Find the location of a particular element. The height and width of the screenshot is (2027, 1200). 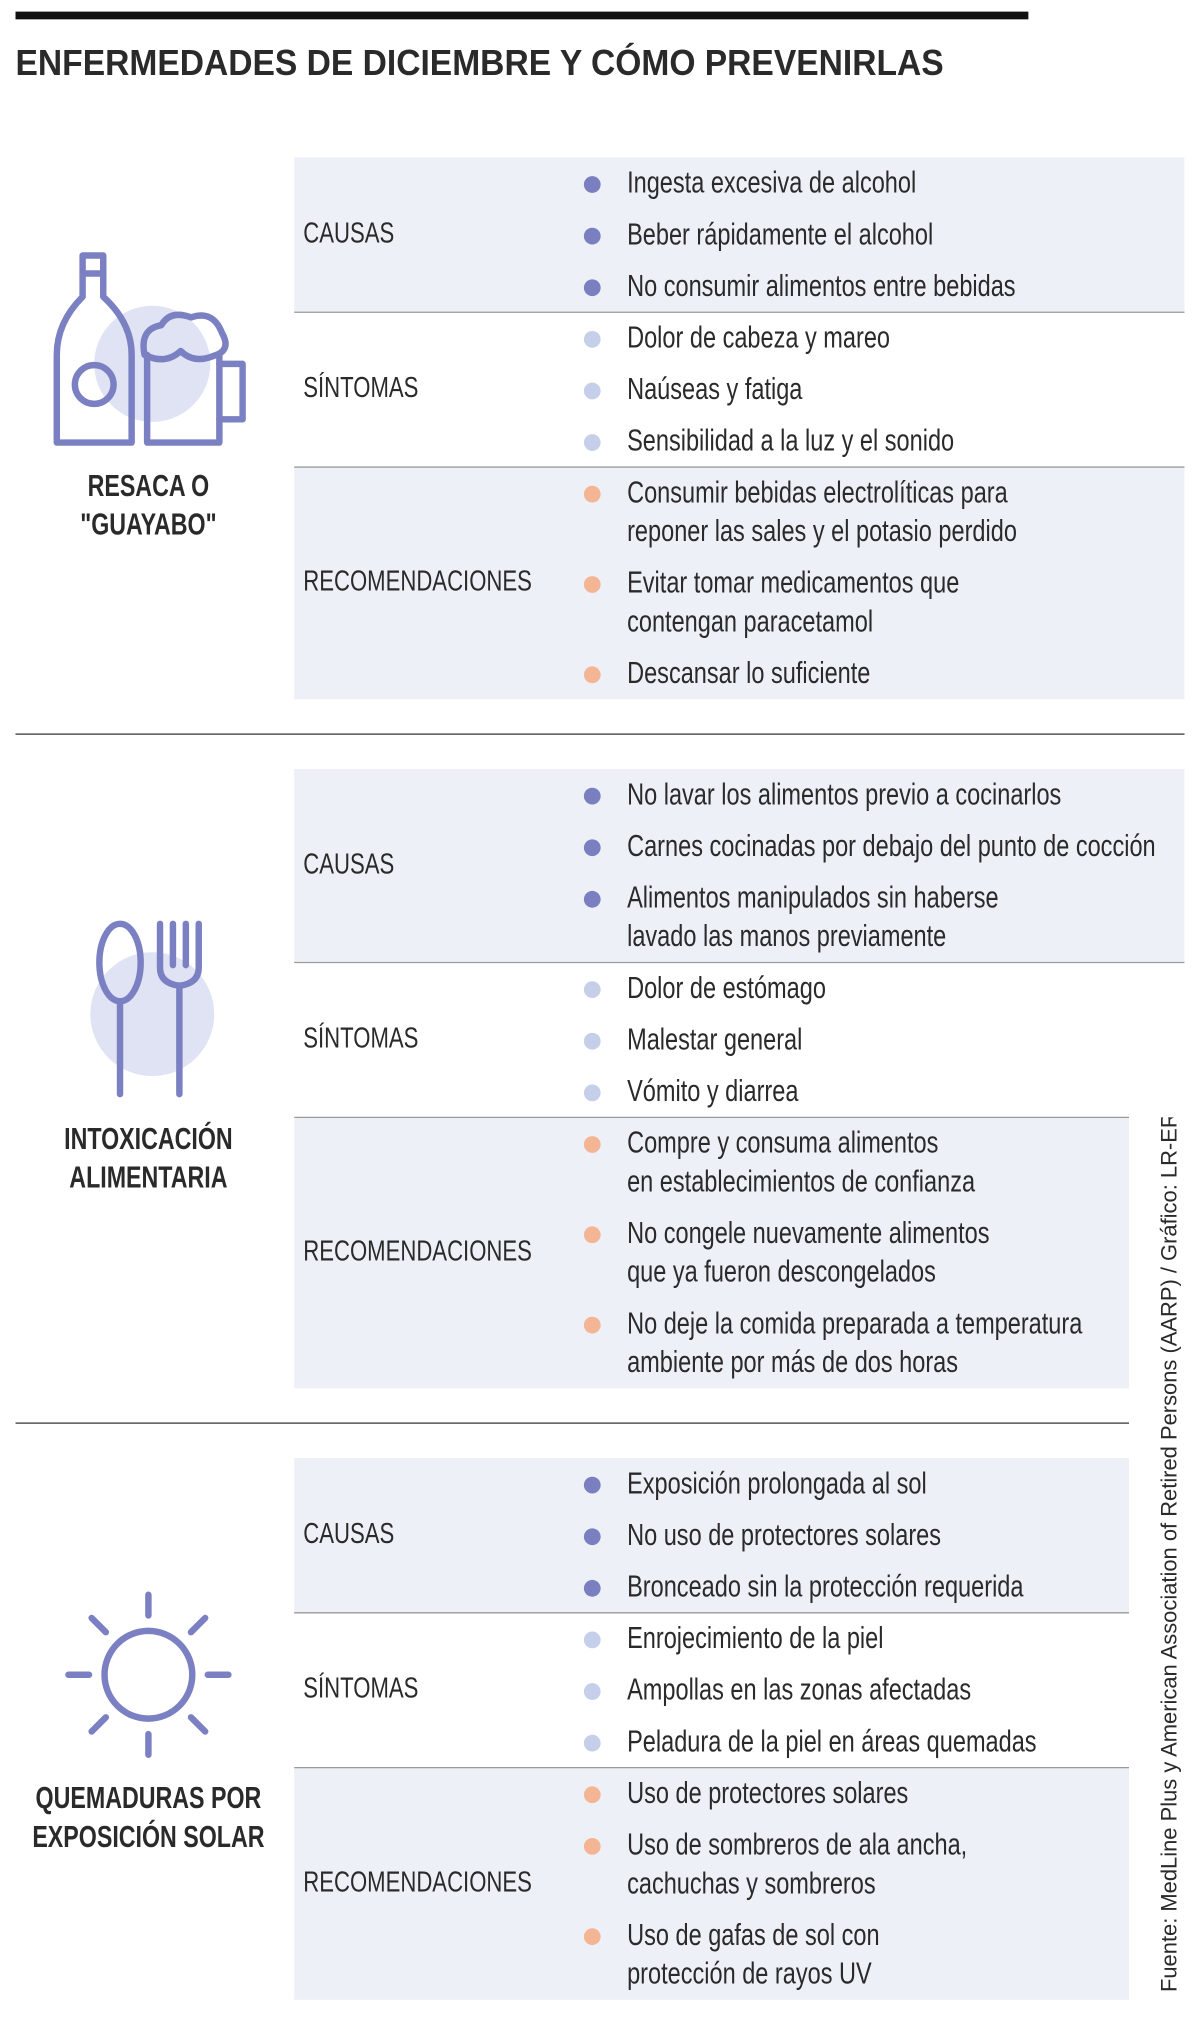

item-text: Uso de gafas de sol con is located at coordinates (753, 1934).